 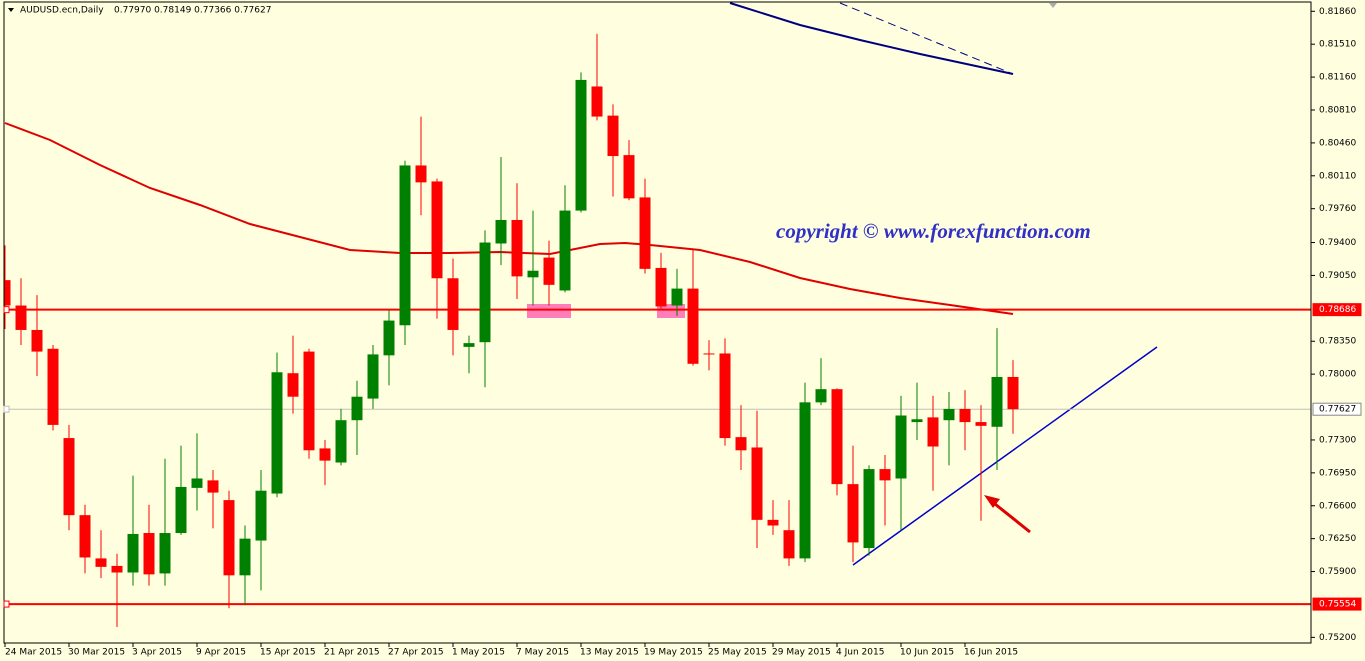 What do you see at coordinates (926, 38) in the screenshot?
I see `dashed-line` at bounding box center [926, 38].